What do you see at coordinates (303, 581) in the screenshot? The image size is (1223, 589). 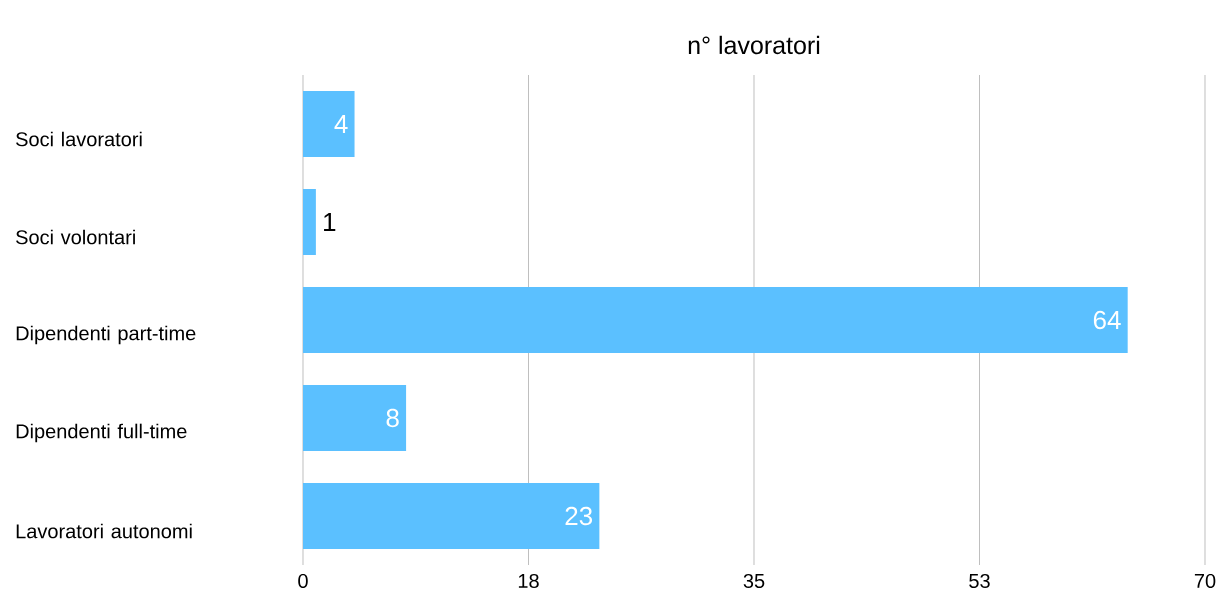 I see `x-tick-label: 0` at bounding box center [303, 581].